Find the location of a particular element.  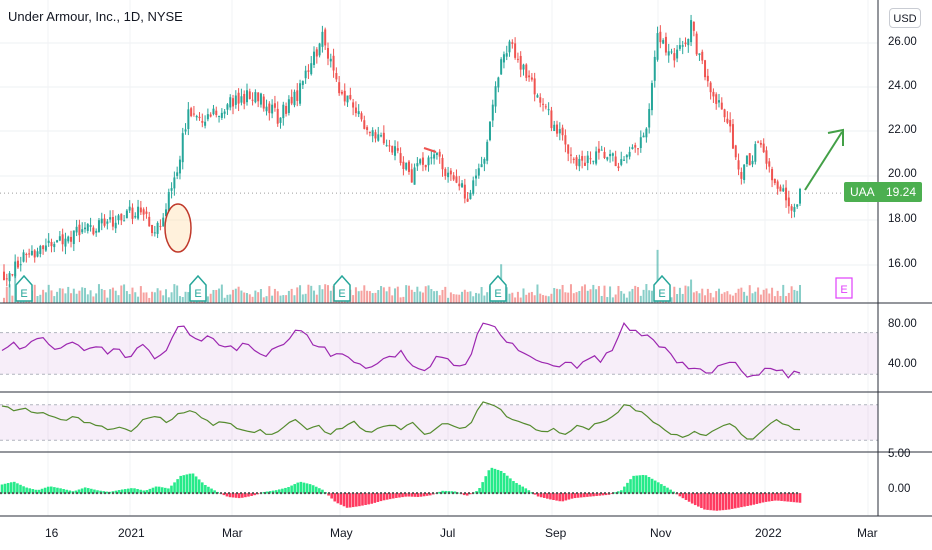

currency-button: USD is located at coordinates (905, 18).